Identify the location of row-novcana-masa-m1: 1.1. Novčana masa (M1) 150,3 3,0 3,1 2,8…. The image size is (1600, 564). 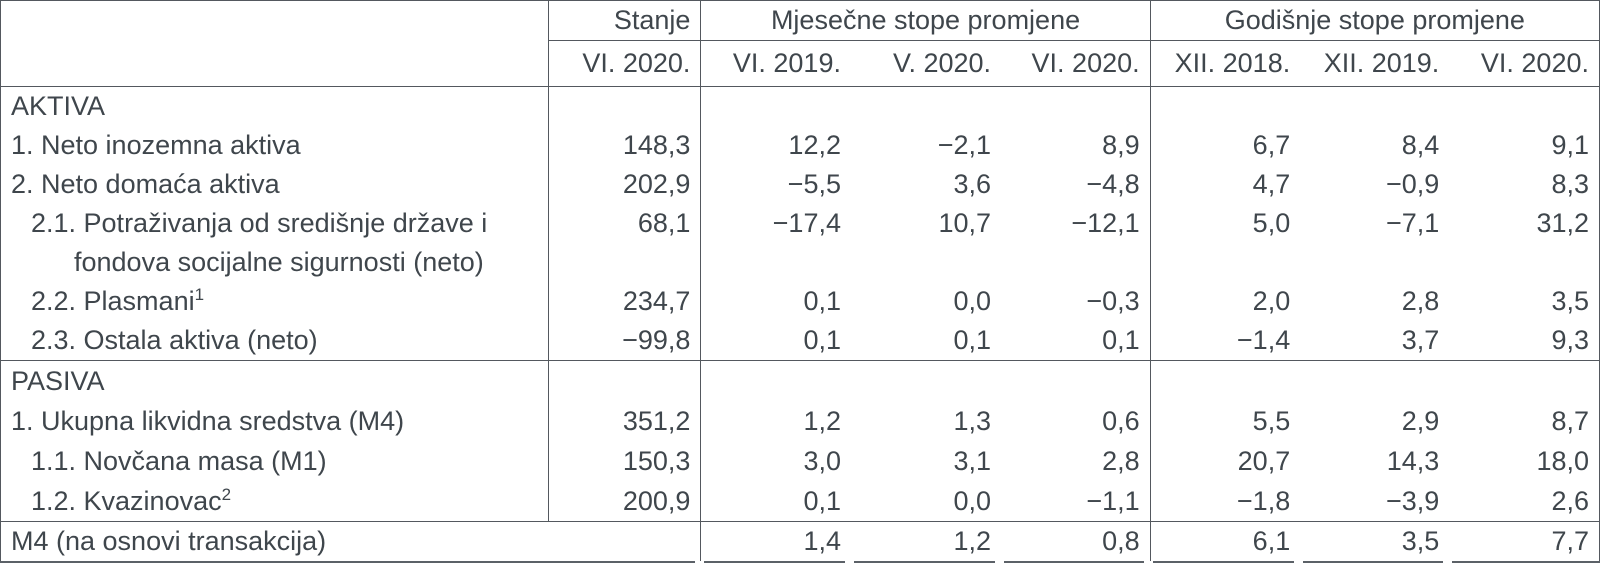
(800, 461).